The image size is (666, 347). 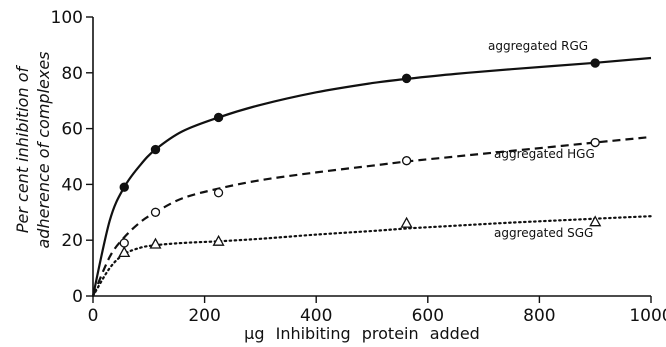 I want to click on x-tick-label-3: 600, so click(x=428, y=316).